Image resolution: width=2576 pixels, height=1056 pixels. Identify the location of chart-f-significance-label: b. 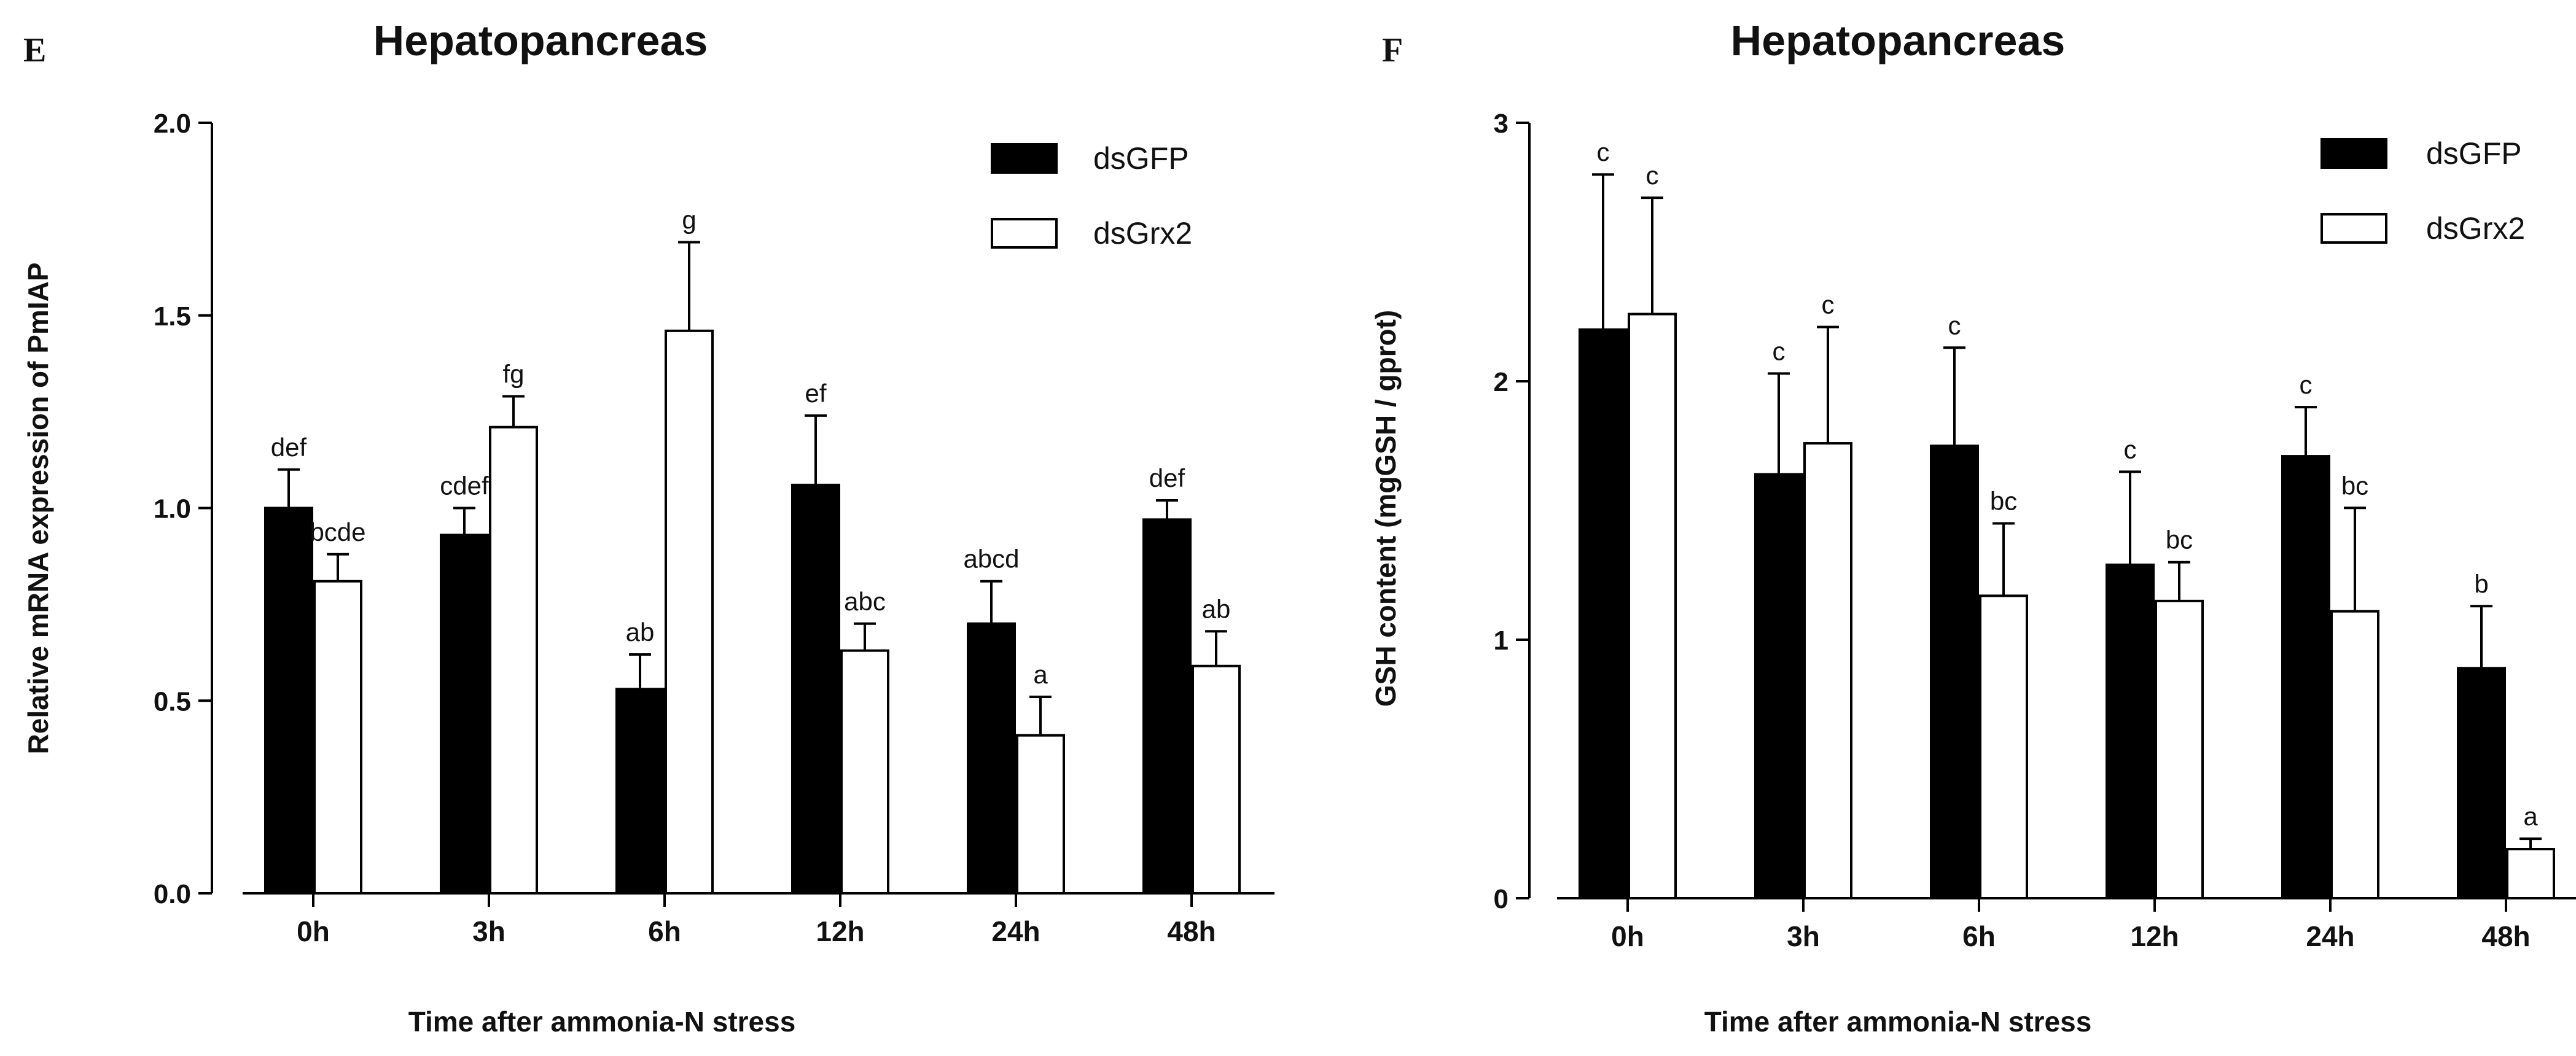
(2481, 584).